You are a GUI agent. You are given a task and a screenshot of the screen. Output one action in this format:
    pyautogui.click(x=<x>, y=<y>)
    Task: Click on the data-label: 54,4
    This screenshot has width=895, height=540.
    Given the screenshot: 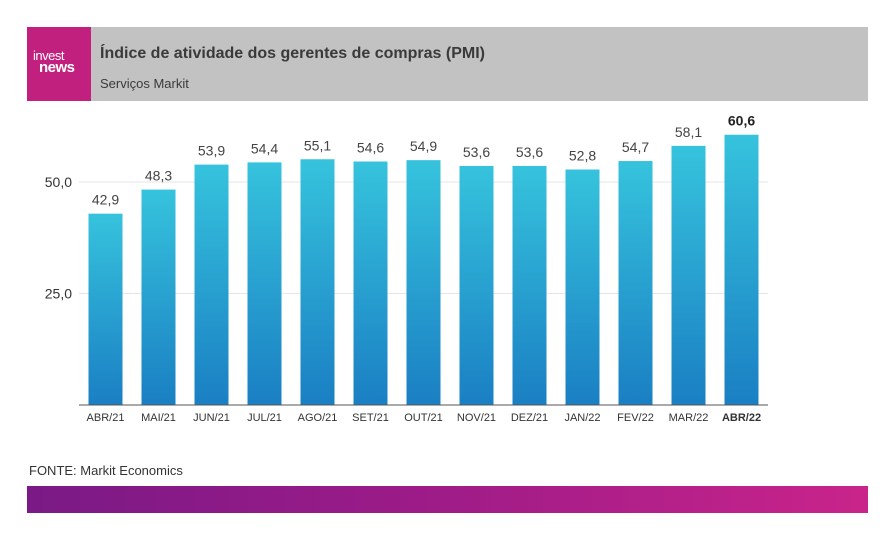 What is the action you would take?
    pyautogui.click(x=264, y=148)
    